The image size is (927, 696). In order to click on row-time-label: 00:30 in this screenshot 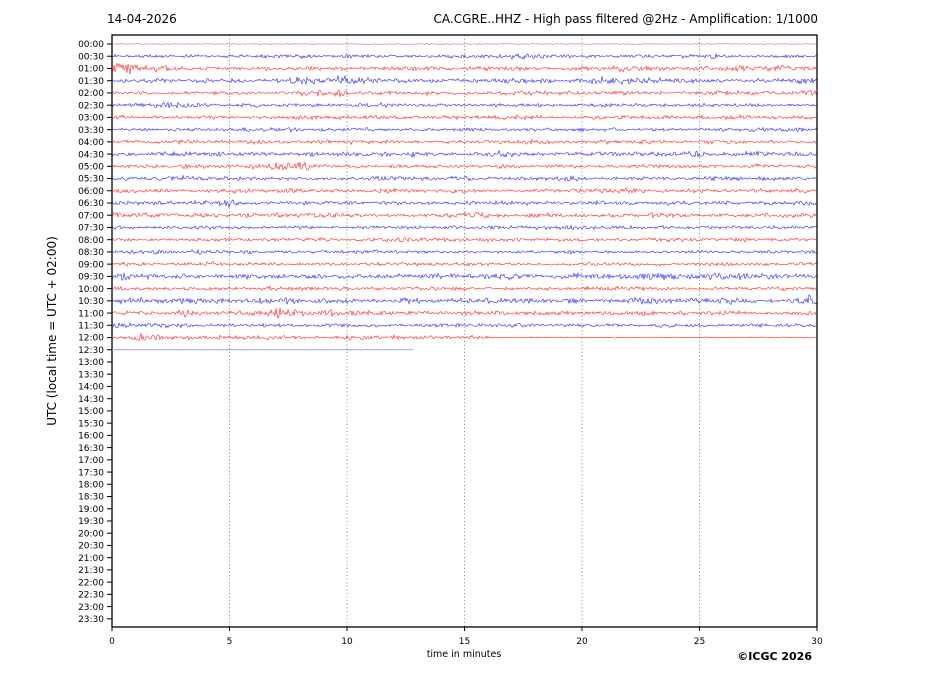, I will do `click(91, 57)`.